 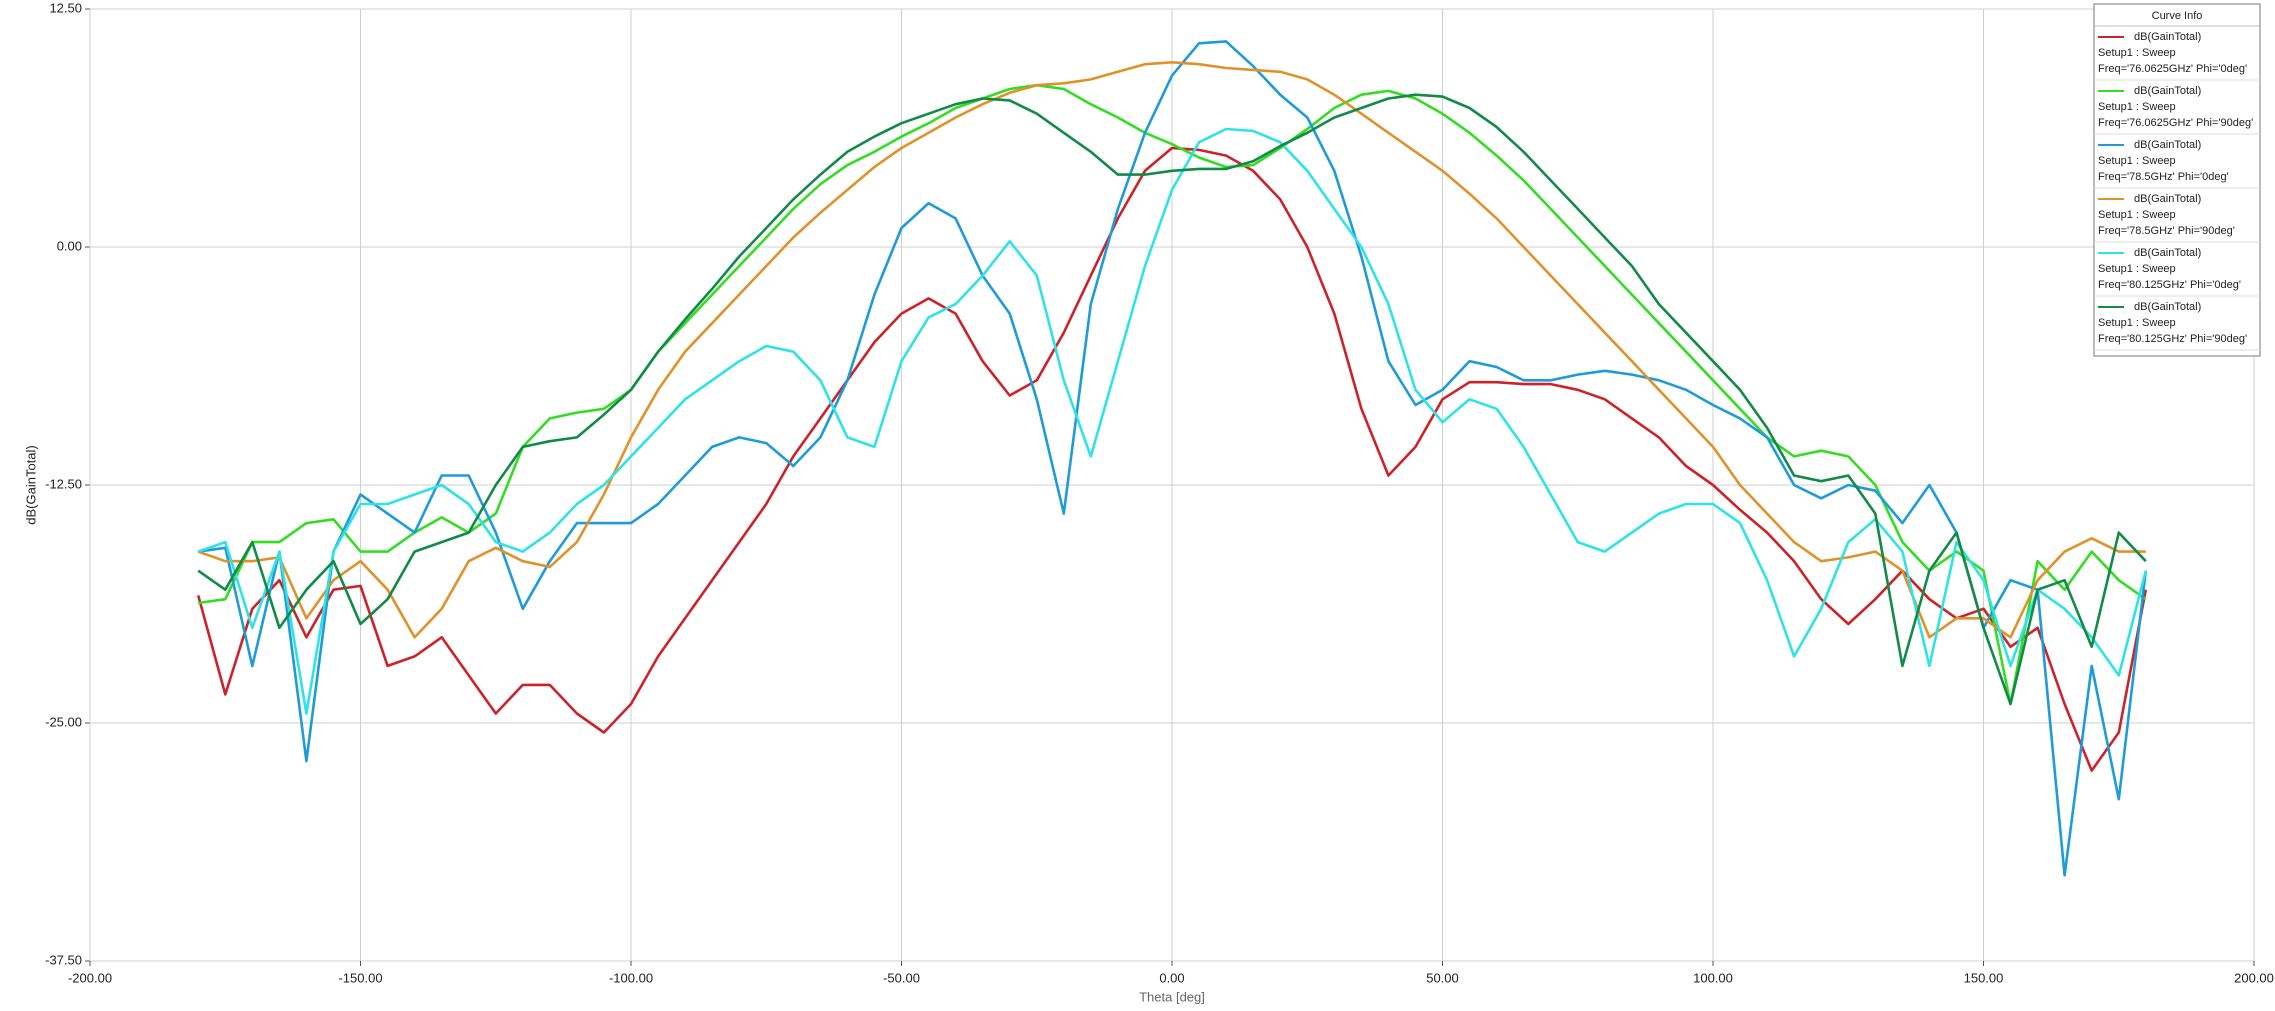 What do you see at coordinates (1442, 977) in the screenshot?
I see `x-tick-label: 50.00` at bounding box center [1442, 977].